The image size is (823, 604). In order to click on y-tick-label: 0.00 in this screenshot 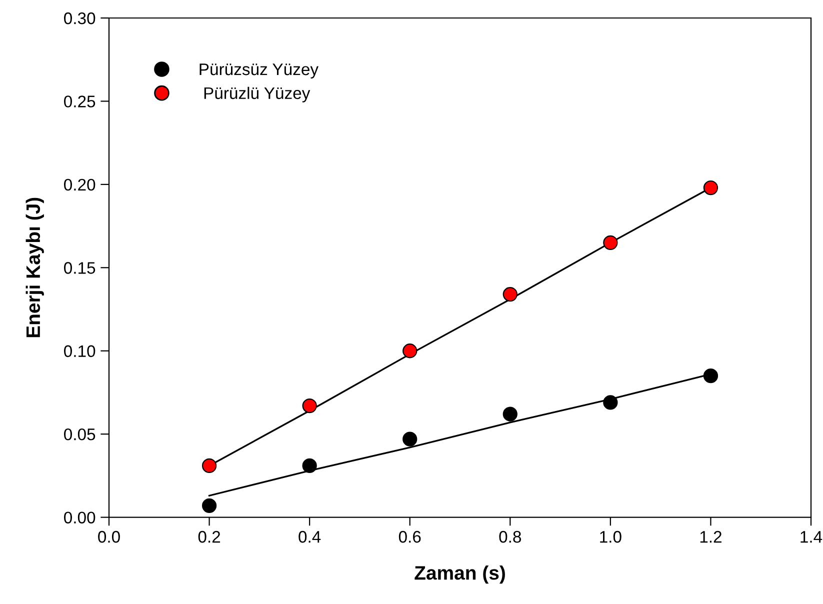, I will do `click(80, 518)`.